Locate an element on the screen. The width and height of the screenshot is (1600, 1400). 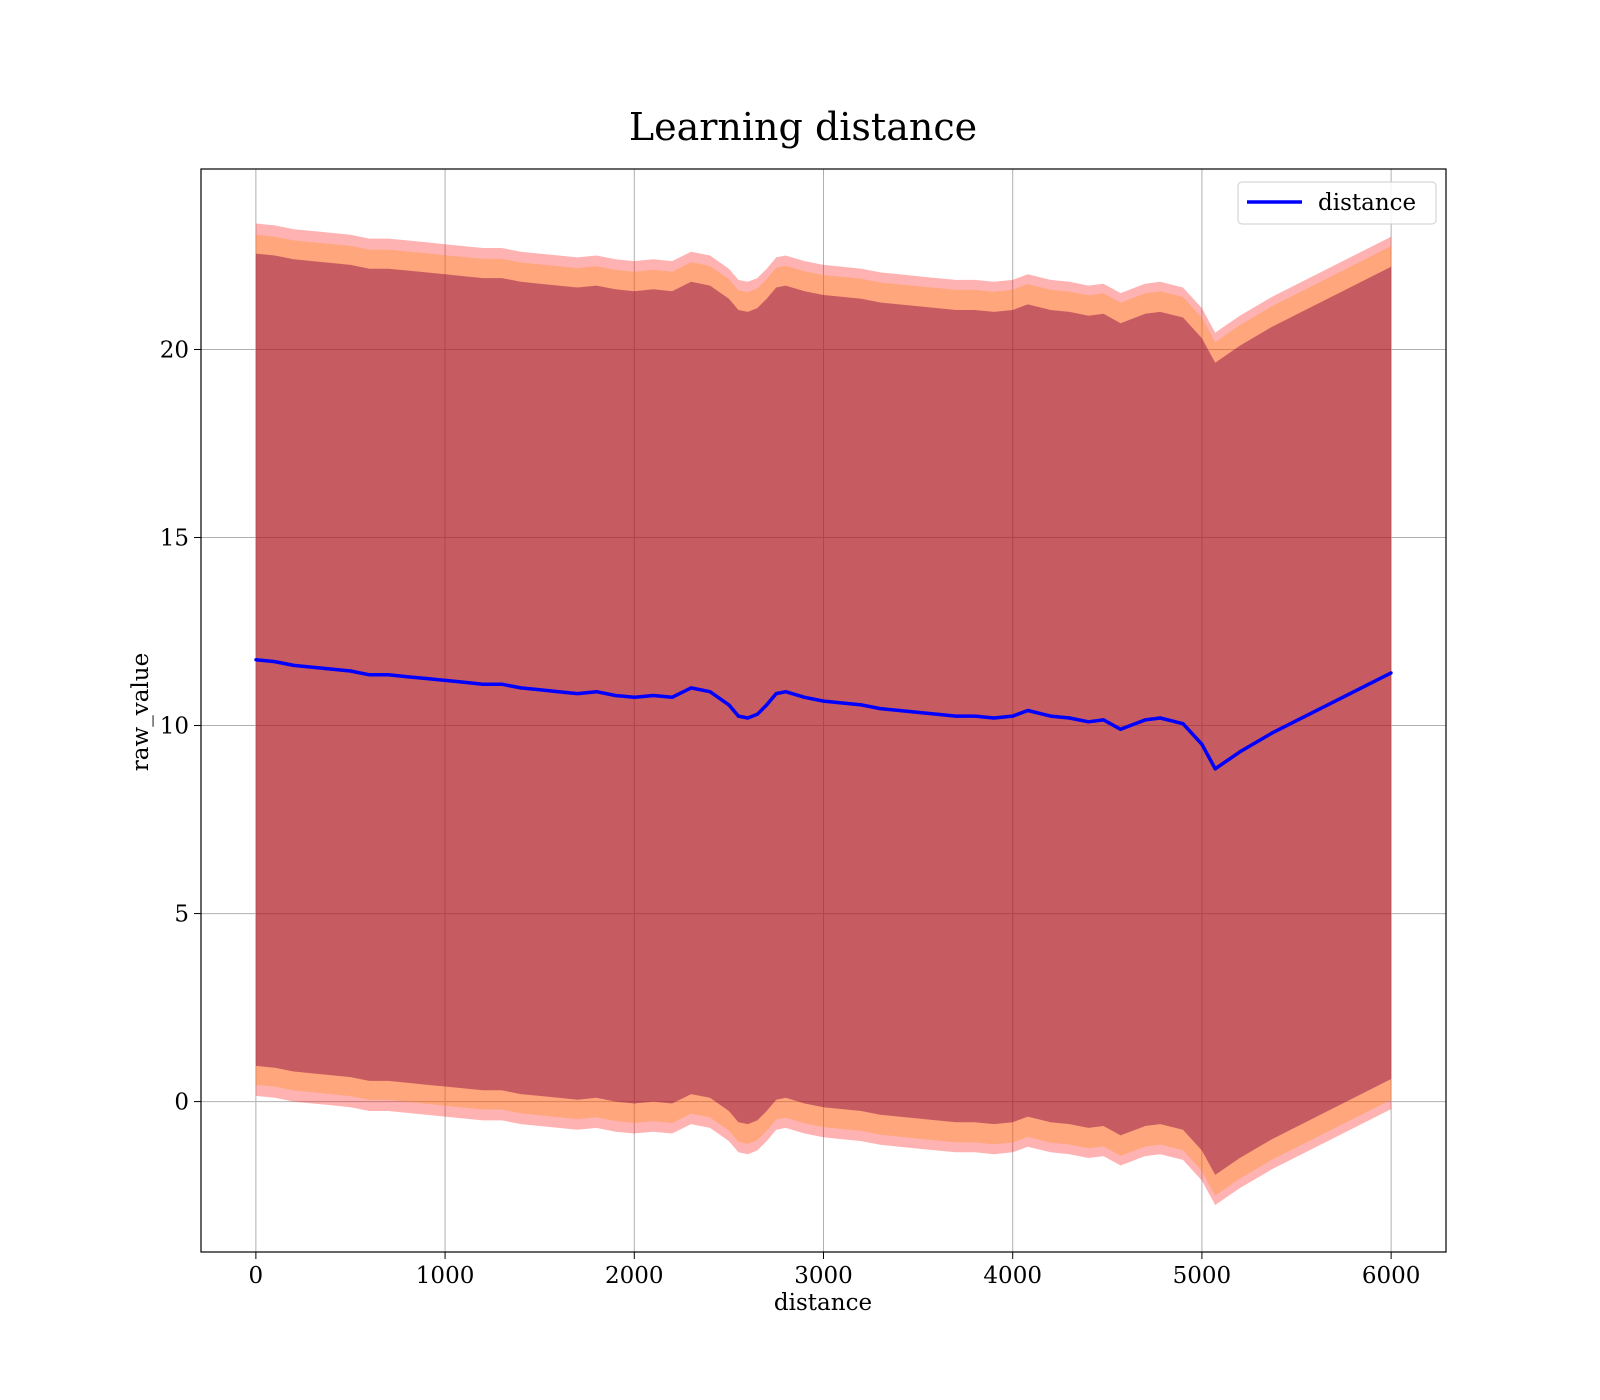
x-tick-label: 1000 is located at coordinates (445, 1276).